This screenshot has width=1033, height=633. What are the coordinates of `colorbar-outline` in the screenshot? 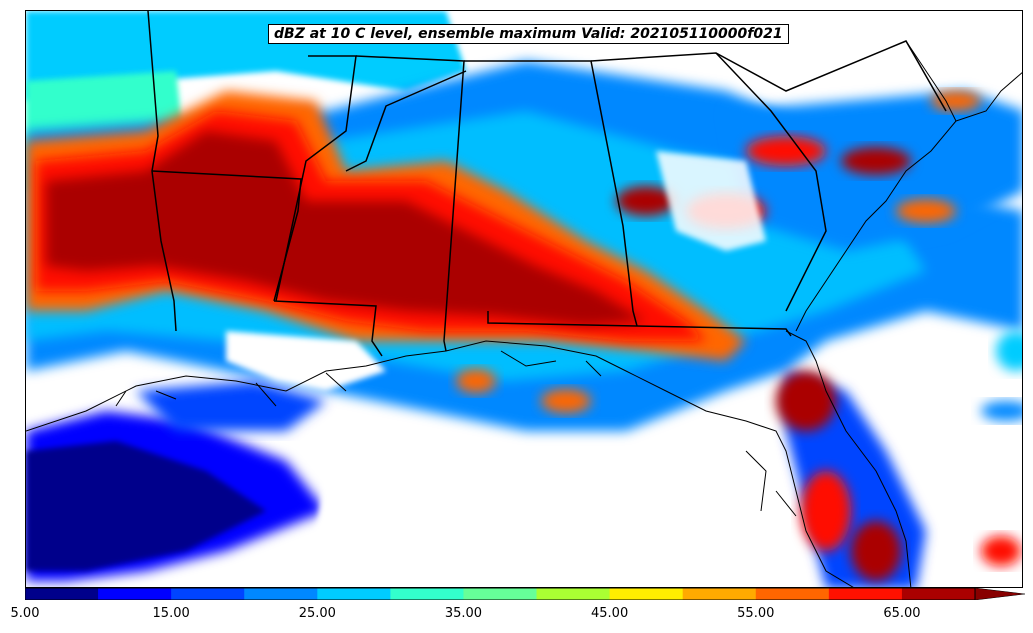 It's located at (500, 594).